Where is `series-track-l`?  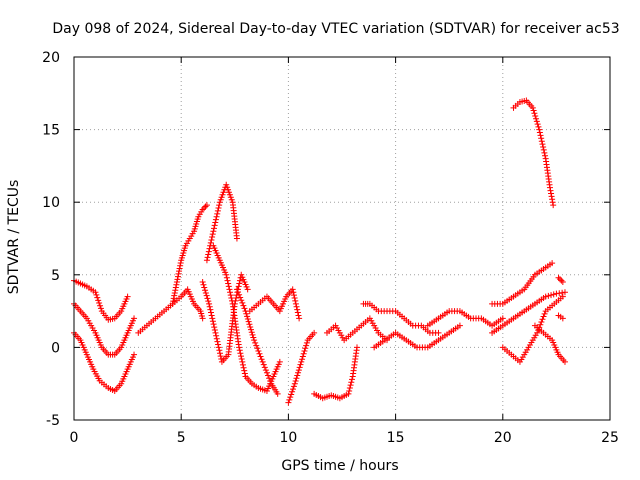 series-track-l is located at coordinates (336, 373).